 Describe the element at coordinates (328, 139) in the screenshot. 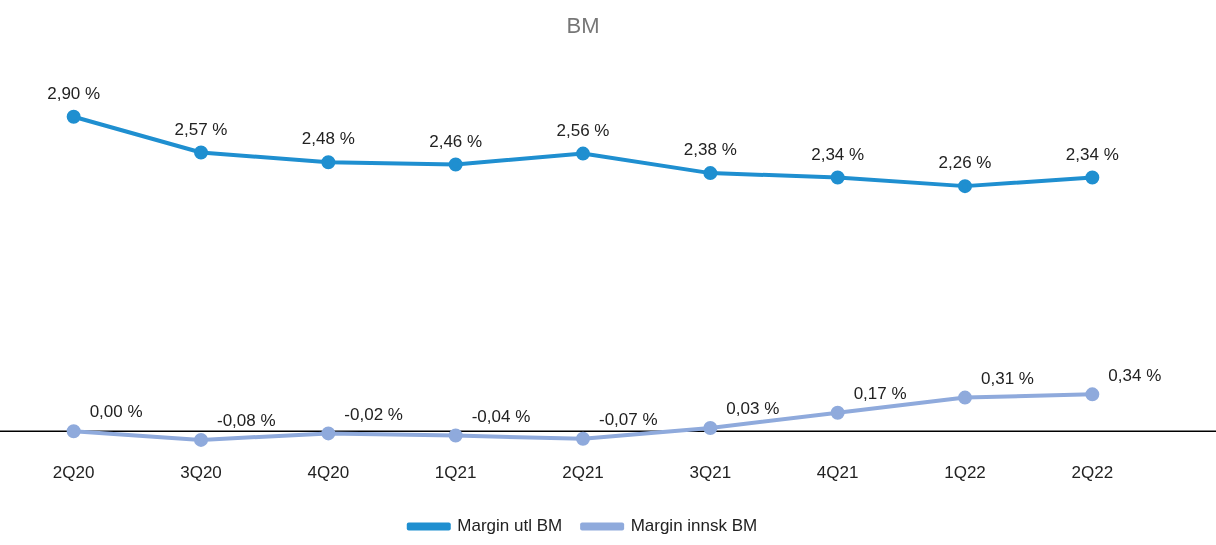

I see `data-label: 2,48 %` at that location.